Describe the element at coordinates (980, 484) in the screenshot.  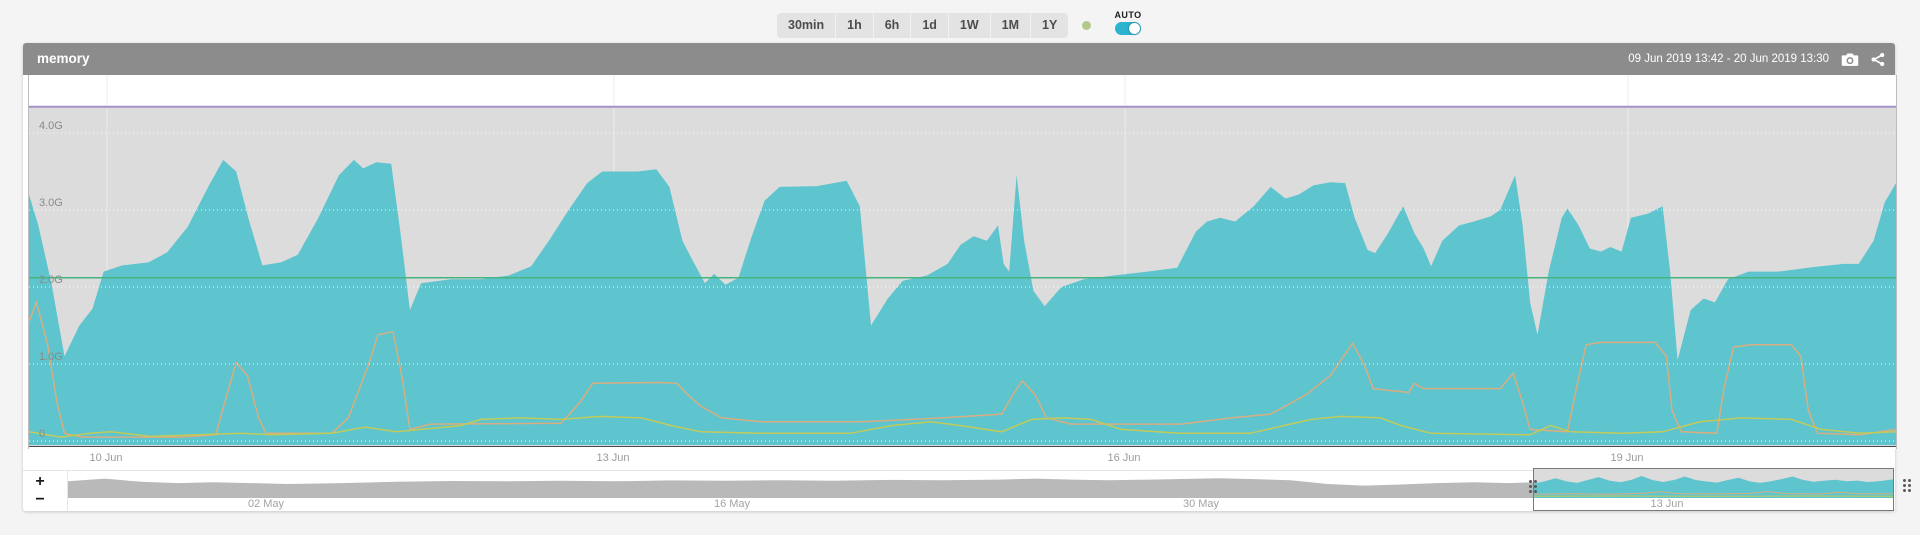
I see `navigator-overview-chart` at that location.